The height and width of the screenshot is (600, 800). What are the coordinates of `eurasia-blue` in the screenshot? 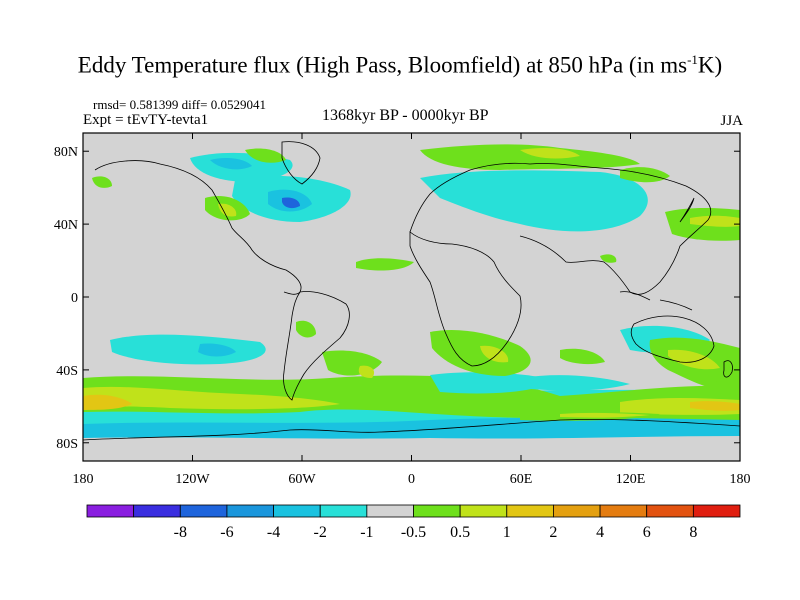 It's located at (534, 201).